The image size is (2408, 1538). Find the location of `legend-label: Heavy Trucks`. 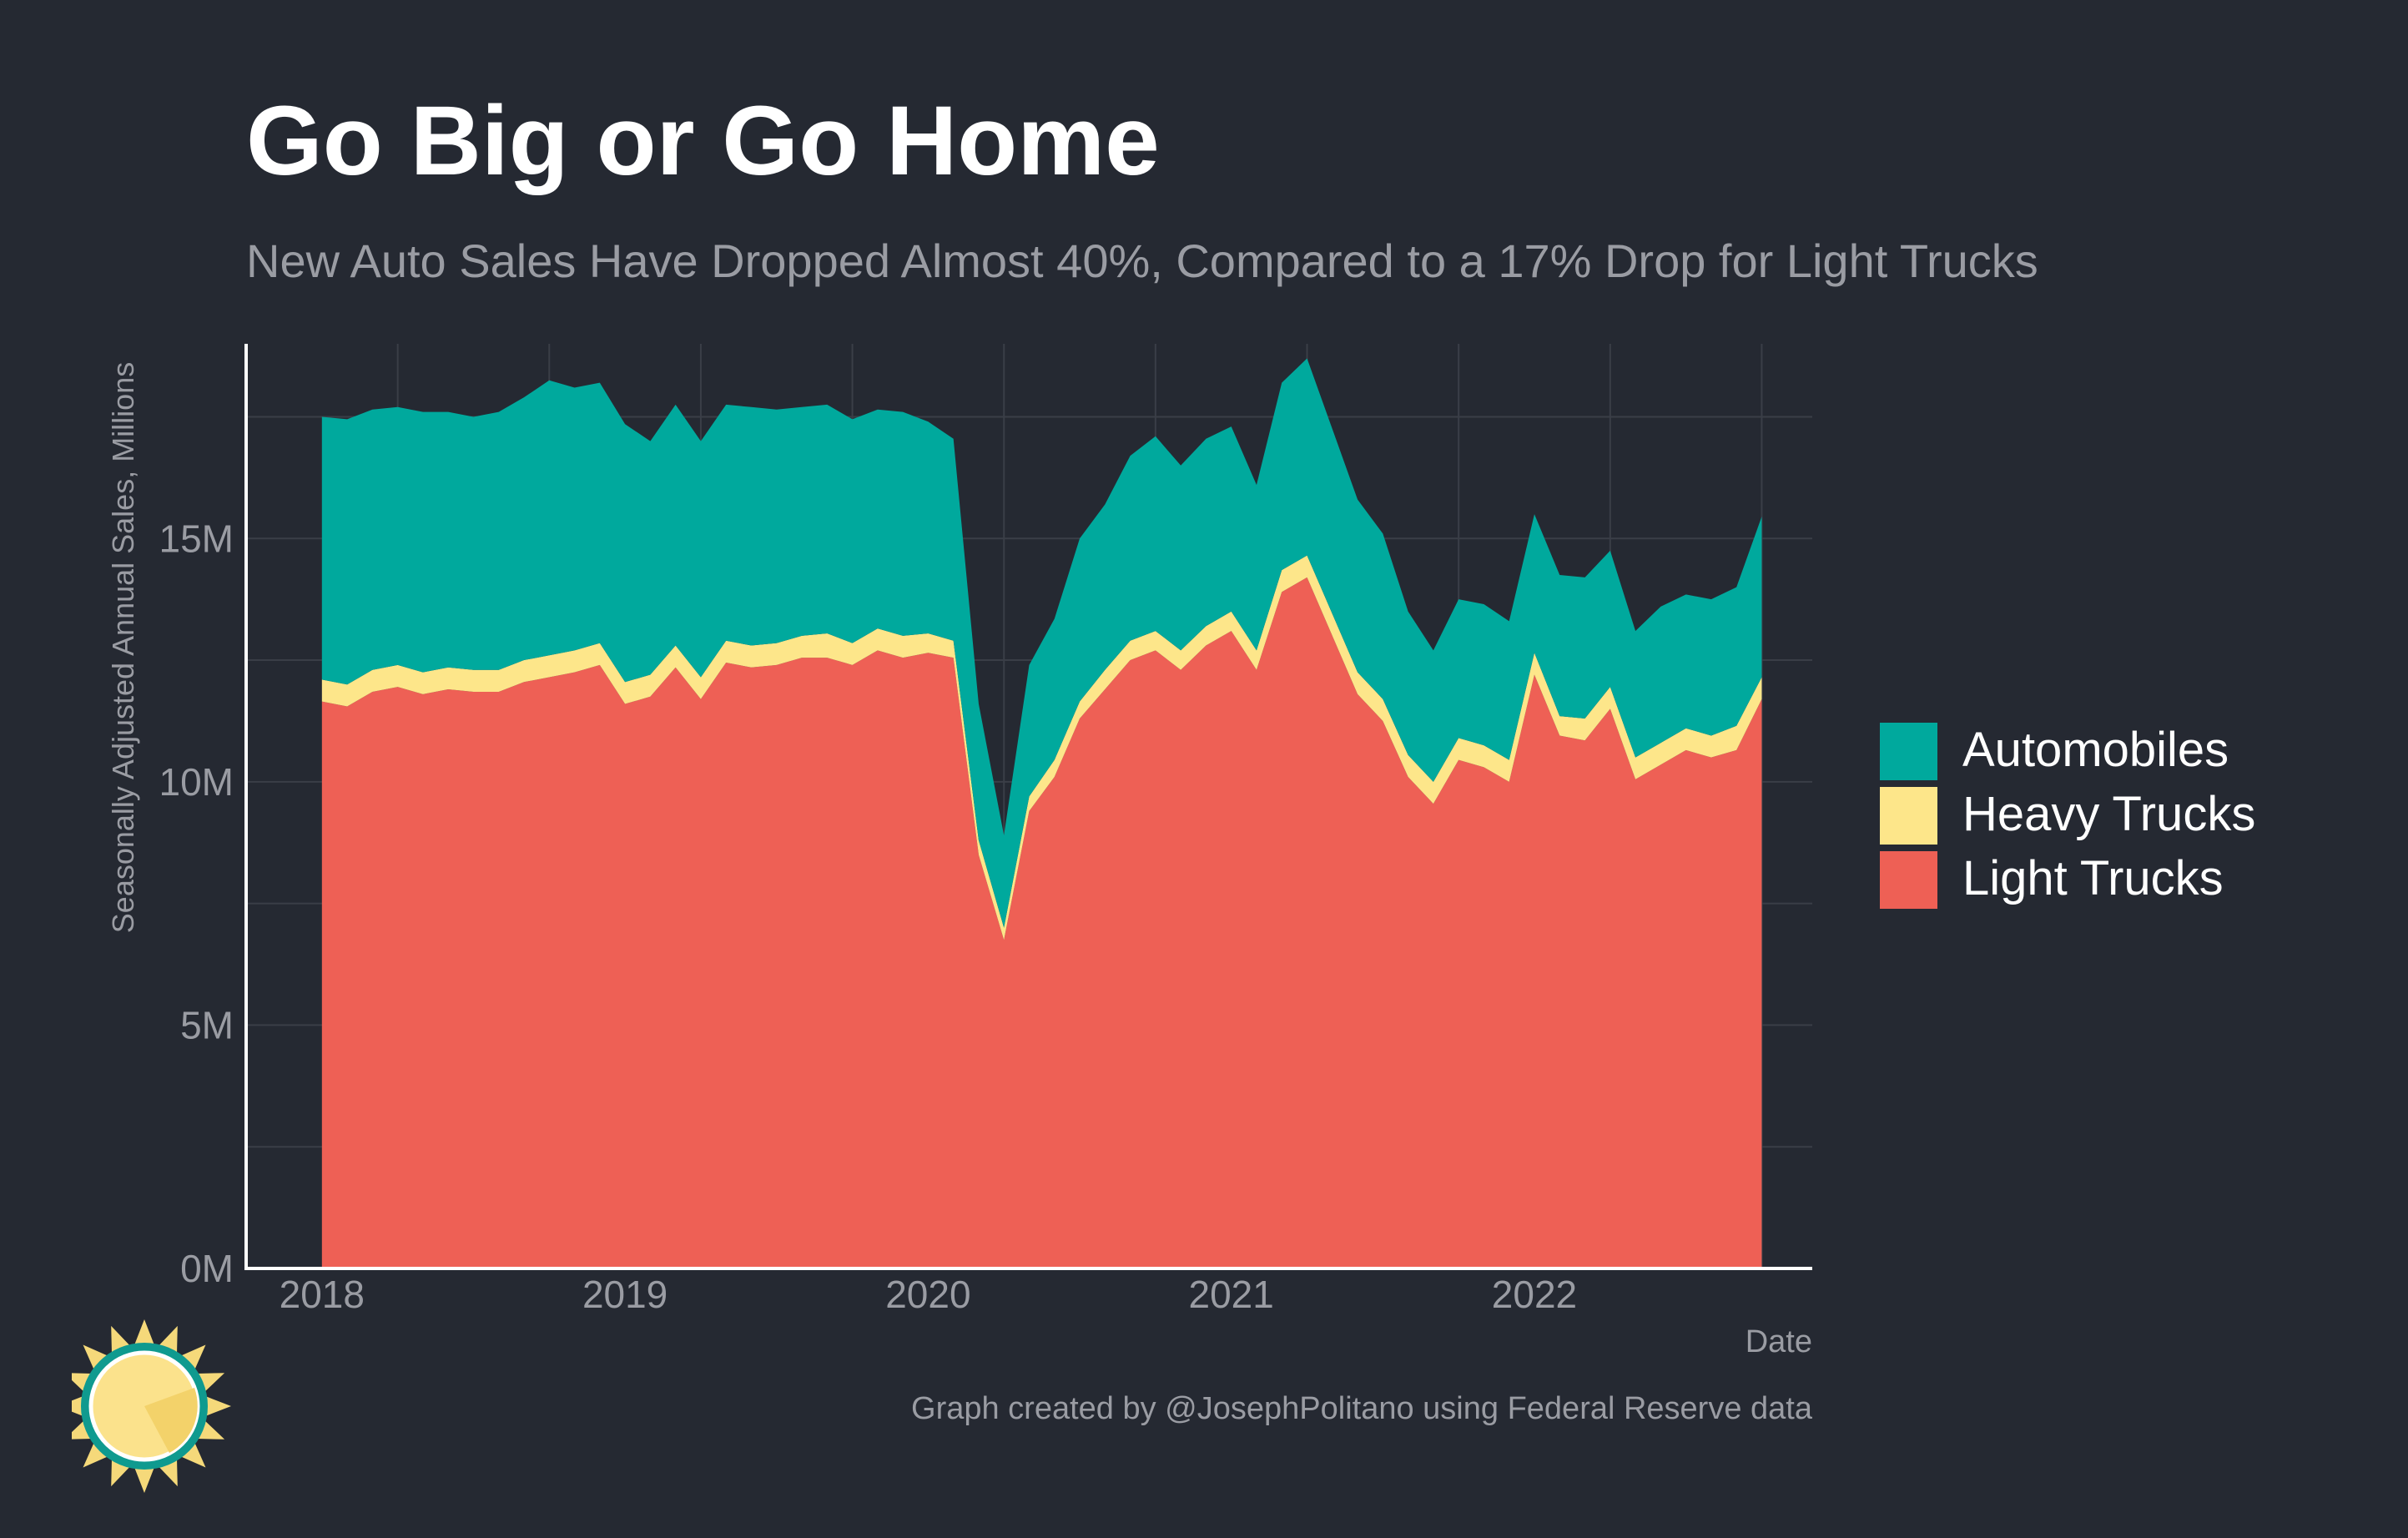

legend-label: Heavy Trucks is located at coordinates (2108, 814).